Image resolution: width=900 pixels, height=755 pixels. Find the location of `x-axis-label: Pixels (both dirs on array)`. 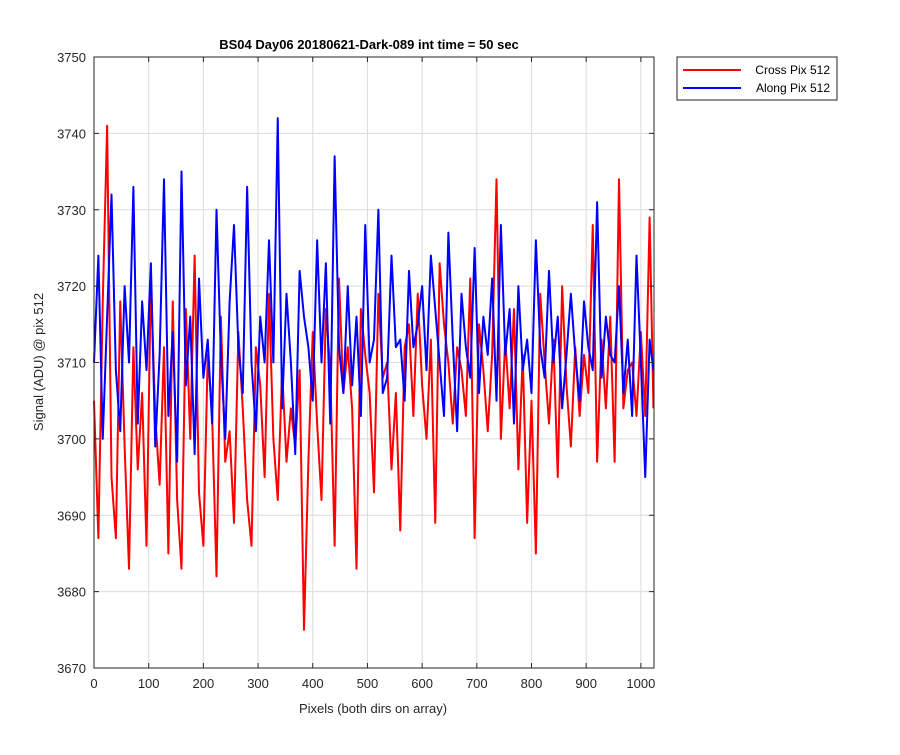

x-axis-label: Pixels (both dirs on array) is located at coordinates (373, 708).